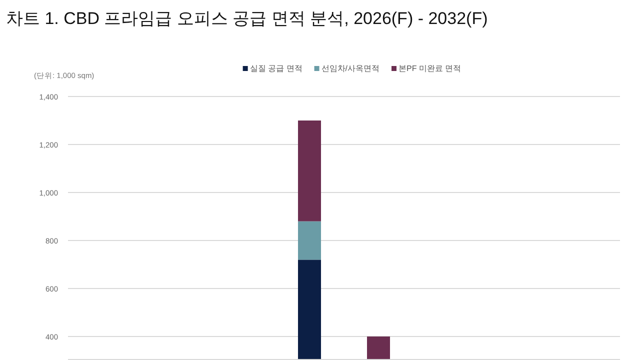 The height and width of the screenshot is (360, 640). What do you see at coordinates (430, 68) in the screenshot?
I see `legend-label: 본PF 미완료 면적` at bounding box center [430, 68].